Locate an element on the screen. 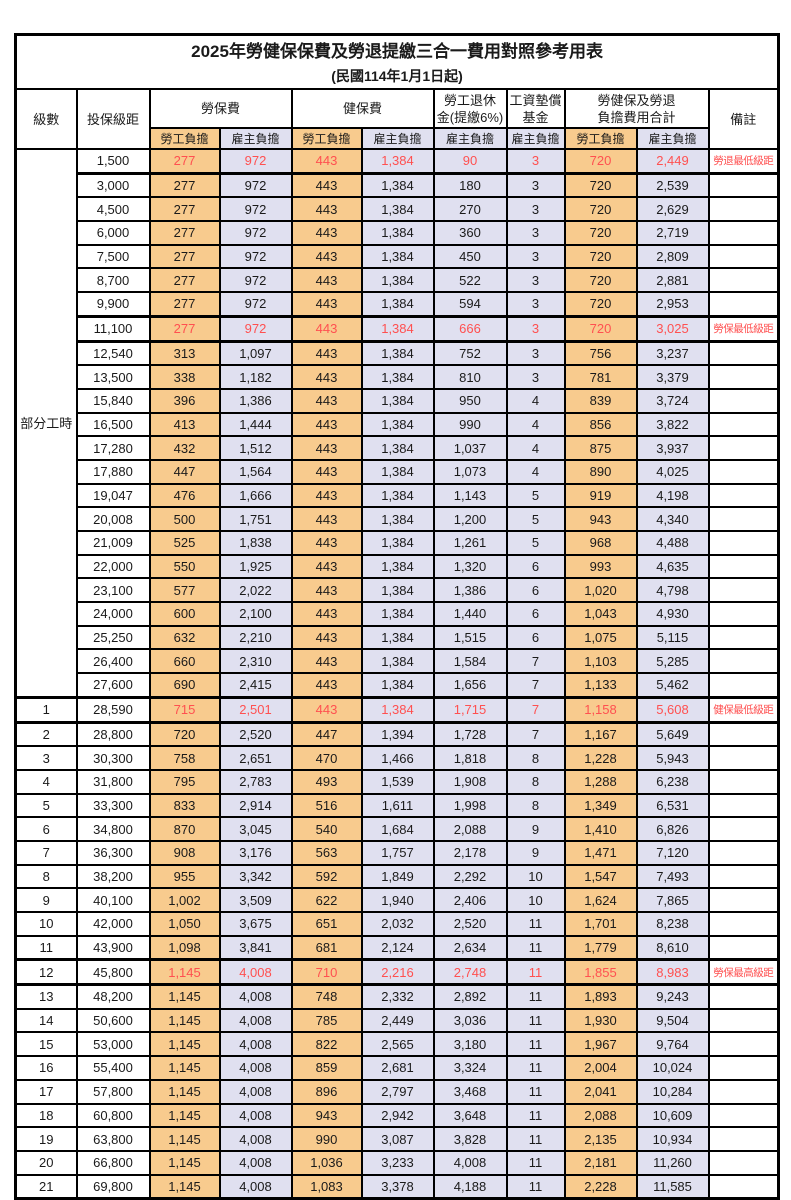  table-row: 8 38,200 955 3,342 592 1,849 2,292 10 1,547 7,493 is located at coordinates (397, 876).